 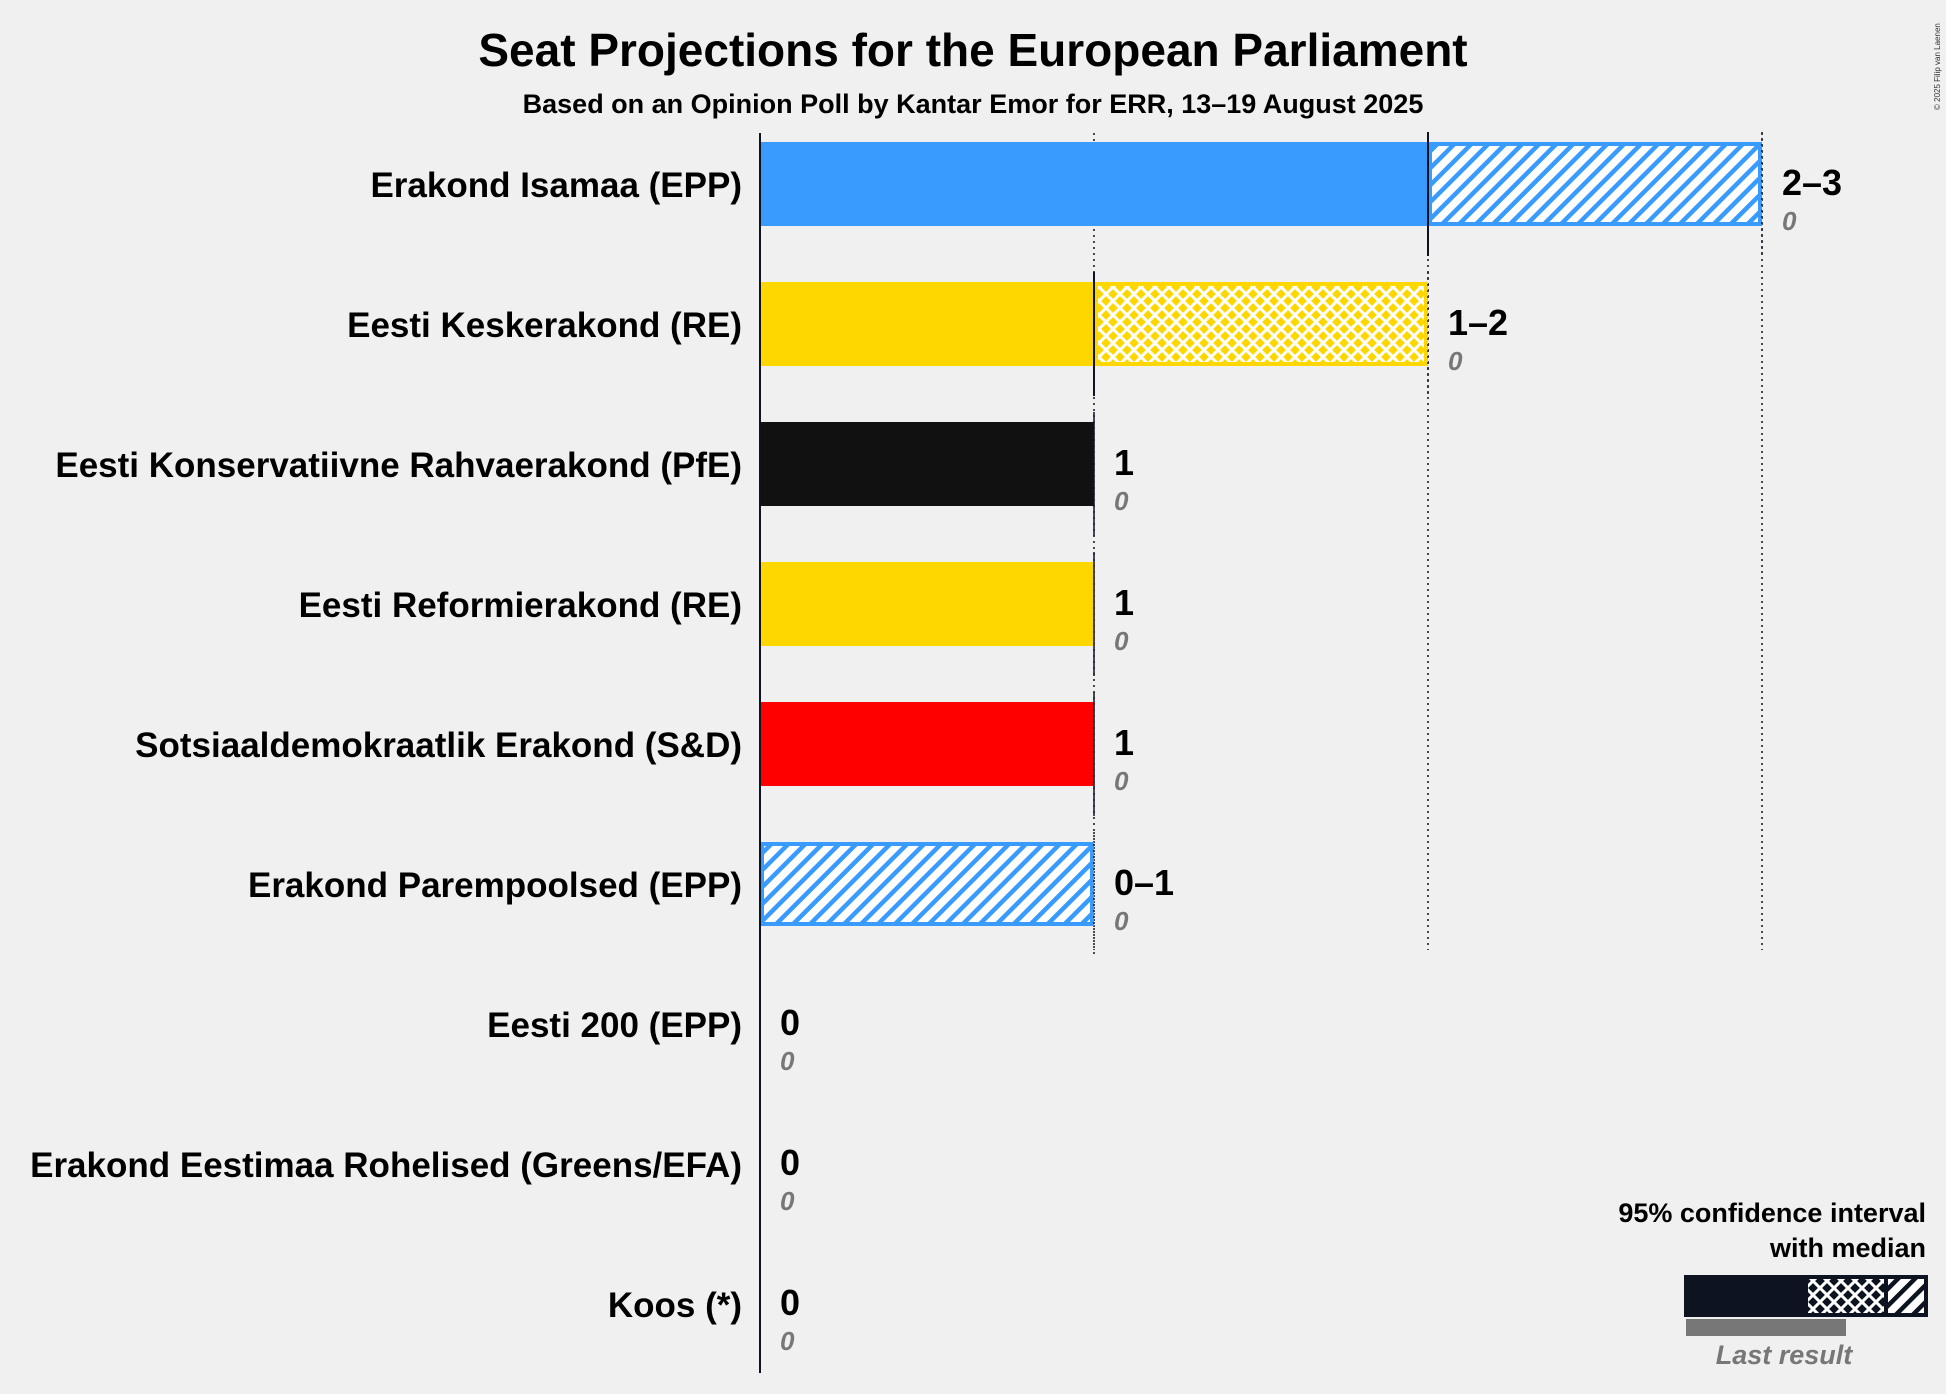 I want to click on legend-title-line2: with median, so click(x=1847, y=1248).